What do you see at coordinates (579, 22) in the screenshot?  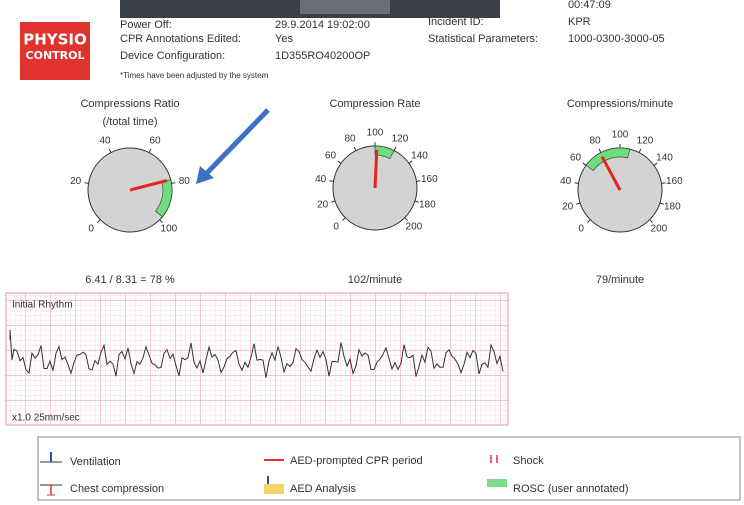 I see `info-value: KPR` at bounding box center [579, 22].